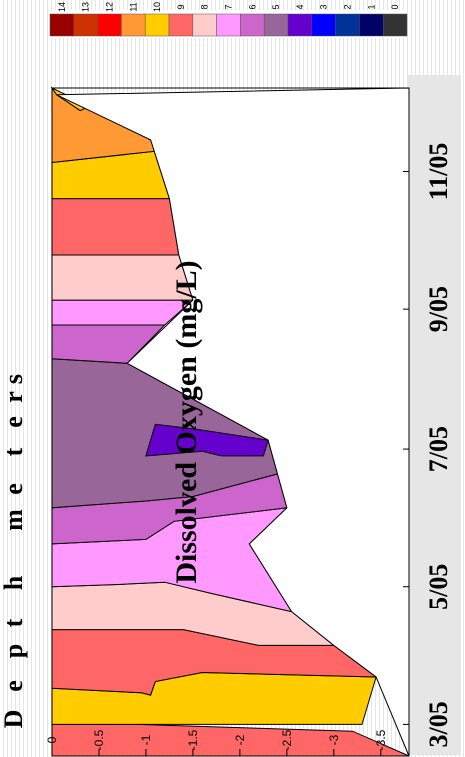 This screenshot has width=465, height=757. What do you see at coordinates (252, 6) in the screenshot?
I see `colorbar-label: 6` at bounding box center [252, 6].